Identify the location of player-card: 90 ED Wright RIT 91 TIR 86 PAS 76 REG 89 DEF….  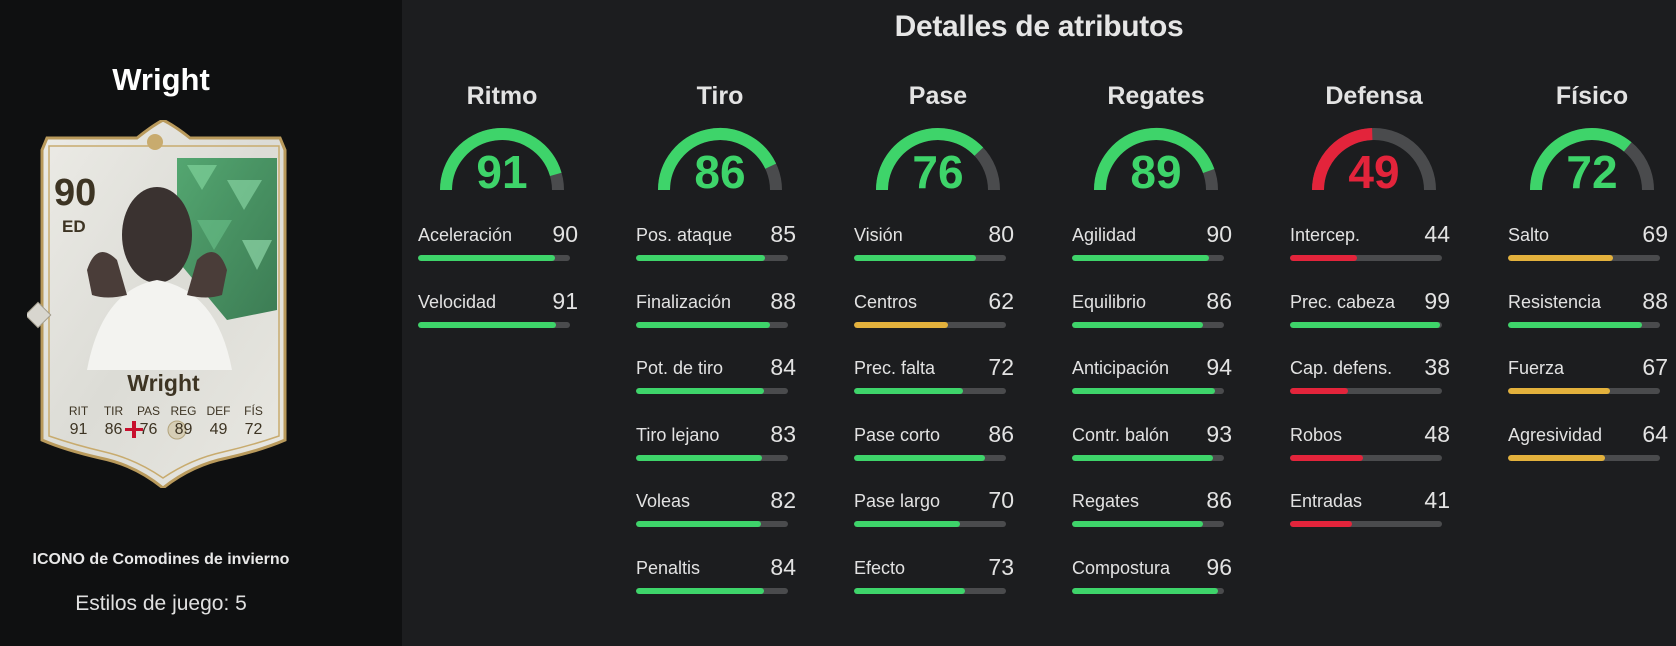
(163, 304).